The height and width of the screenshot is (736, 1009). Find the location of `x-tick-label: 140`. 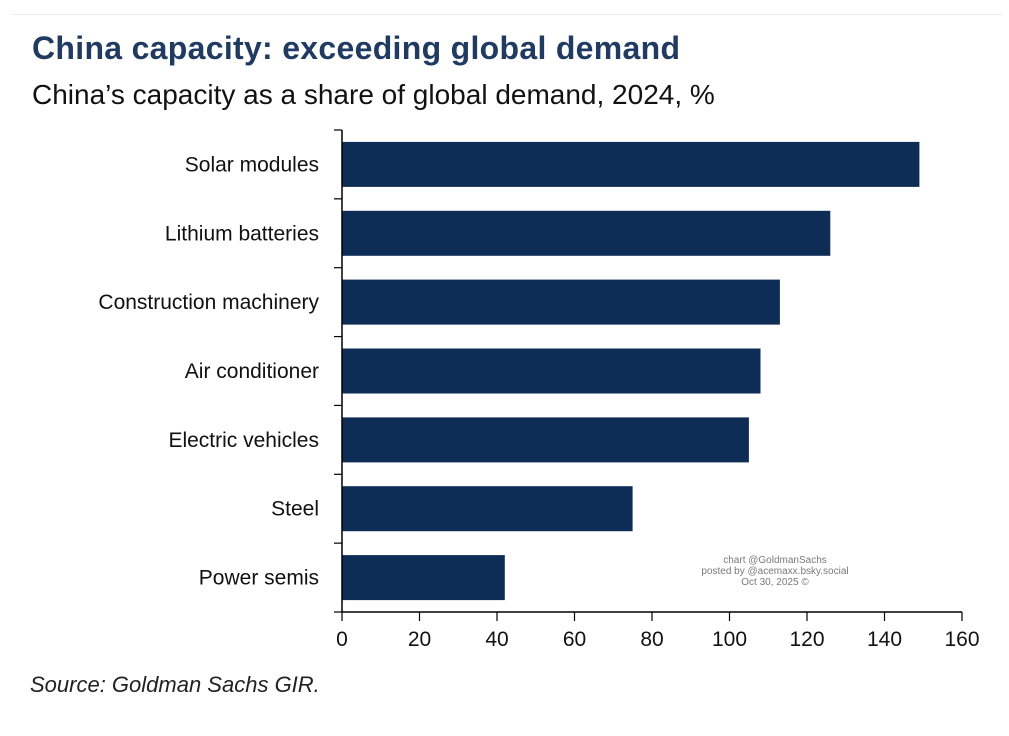

x-tick-label: 140 is located at coordinates (884, 639).